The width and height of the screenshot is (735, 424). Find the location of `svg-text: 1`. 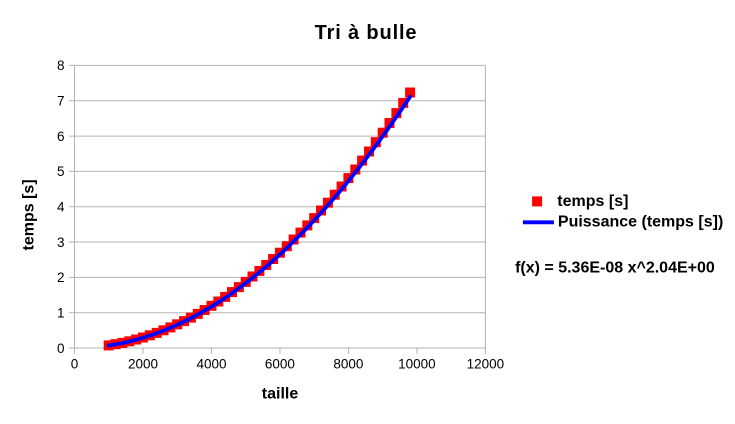

svg-text: 1 is located at coordinates (61, 313).